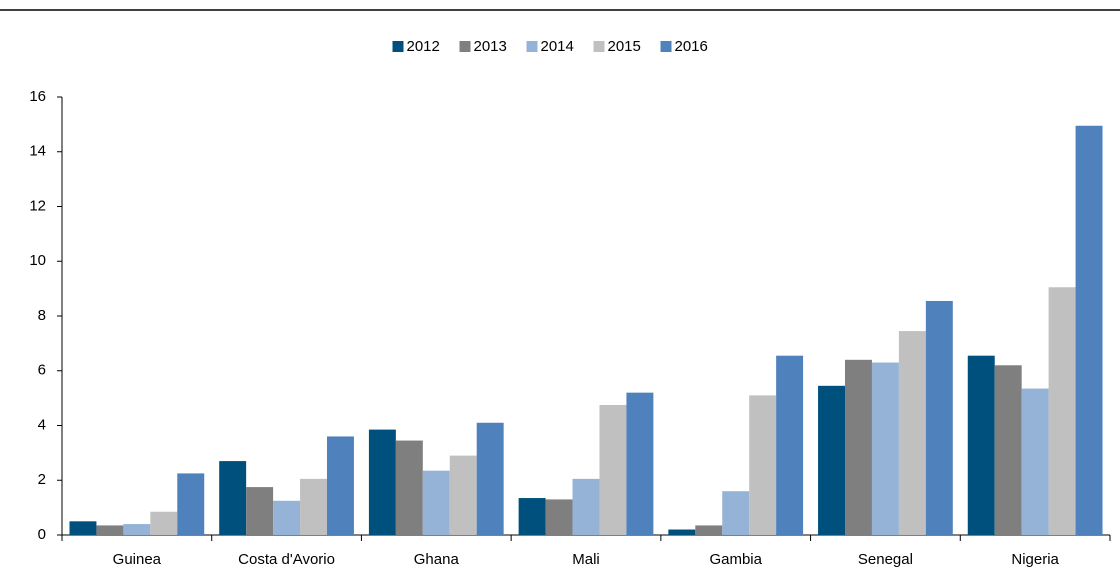 The width and height of the screenshot is (1120, 584). I want to click on y-tick-label: 6, so click(42, 370).